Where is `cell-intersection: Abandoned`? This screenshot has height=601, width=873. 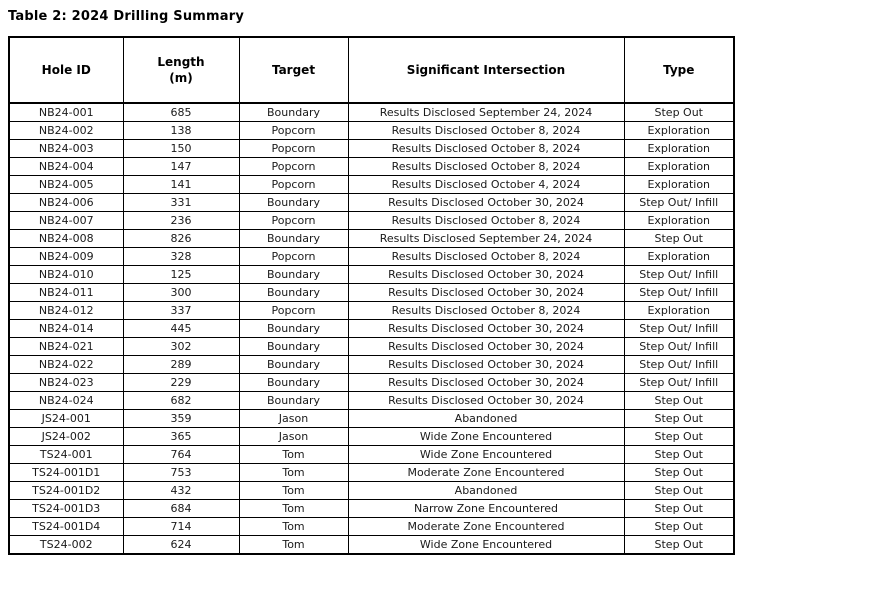 cell-intersection: Abandoned is located at coordinates (486, 490).